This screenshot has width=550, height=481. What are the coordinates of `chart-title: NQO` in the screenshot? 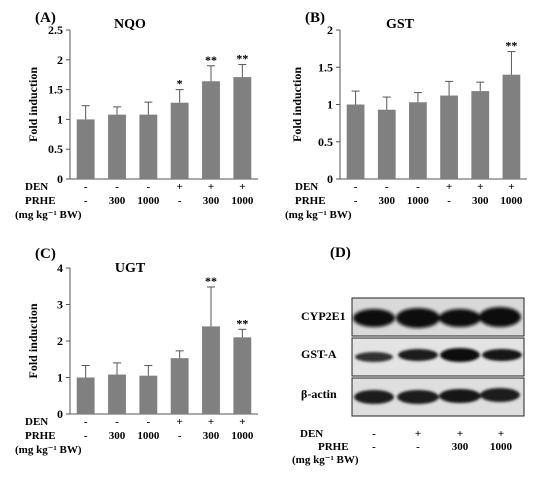 It's located at (130, 24).